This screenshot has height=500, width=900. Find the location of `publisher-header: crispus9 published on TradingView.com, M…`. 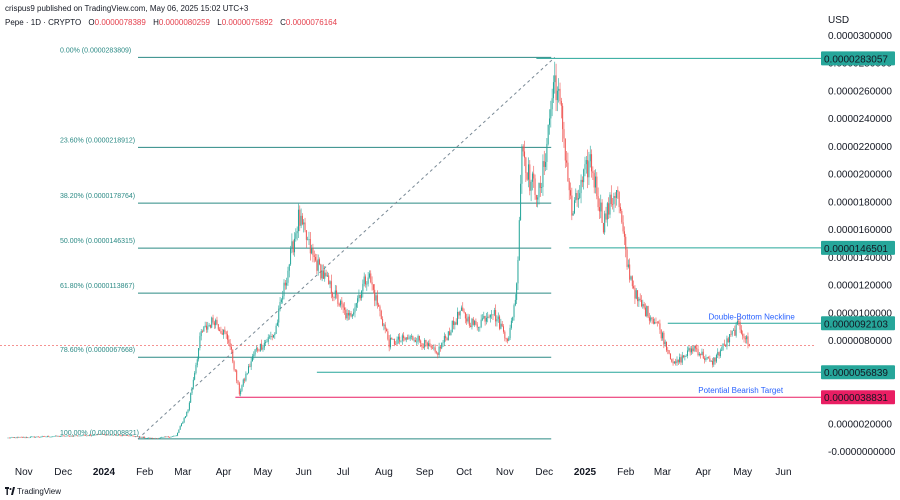

publisher-header: crispus9 published on TradingView.com, M… is located at coordinates (127, 8).